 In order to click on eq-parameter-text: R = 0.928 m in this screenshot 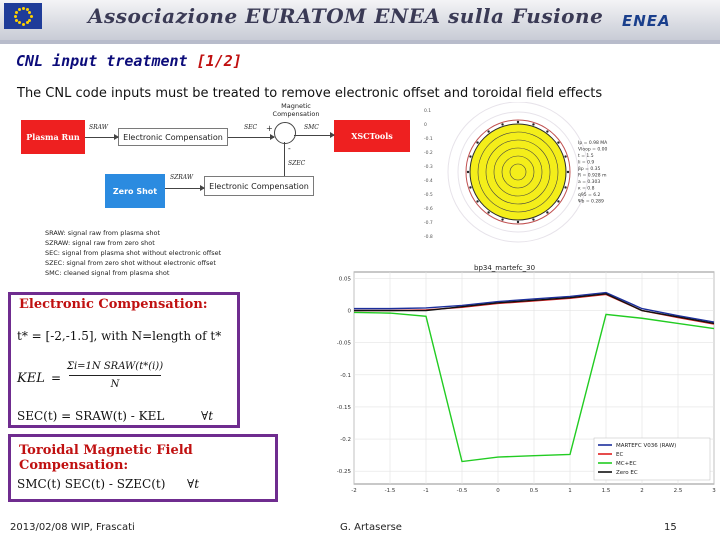, I will do `click(592, 176)`.